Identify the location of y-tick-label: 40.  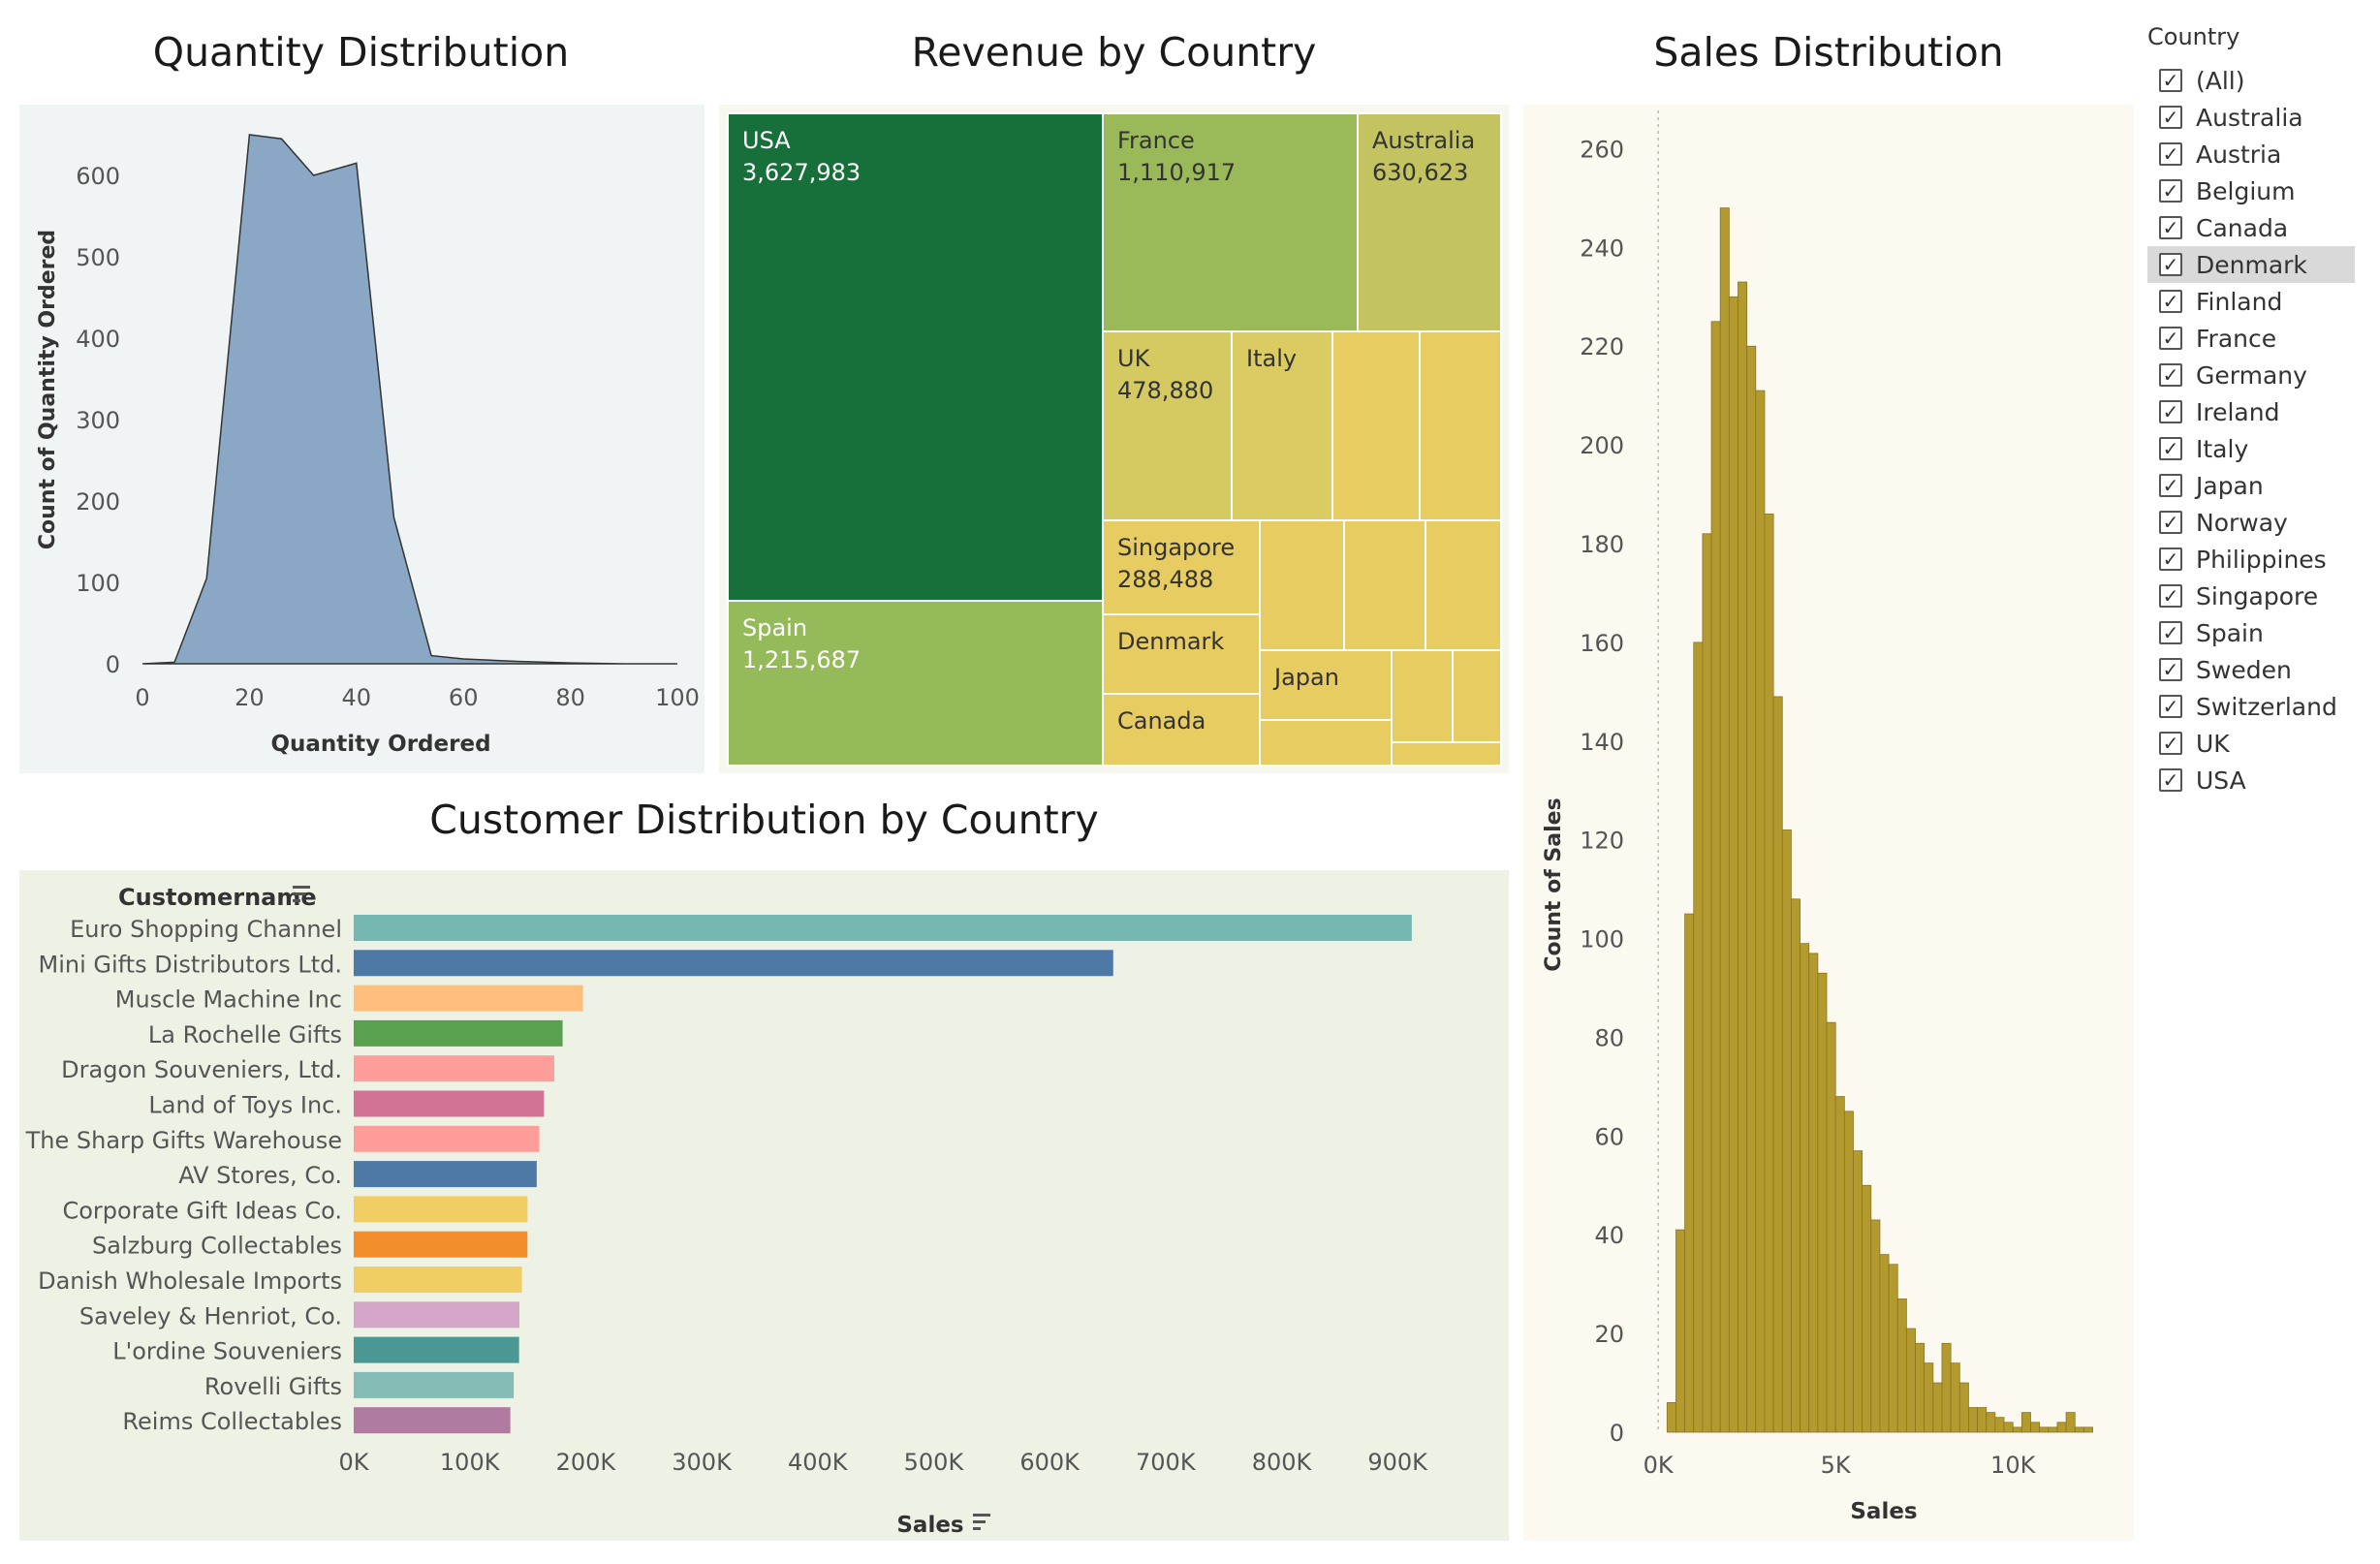
(1609, 1236).